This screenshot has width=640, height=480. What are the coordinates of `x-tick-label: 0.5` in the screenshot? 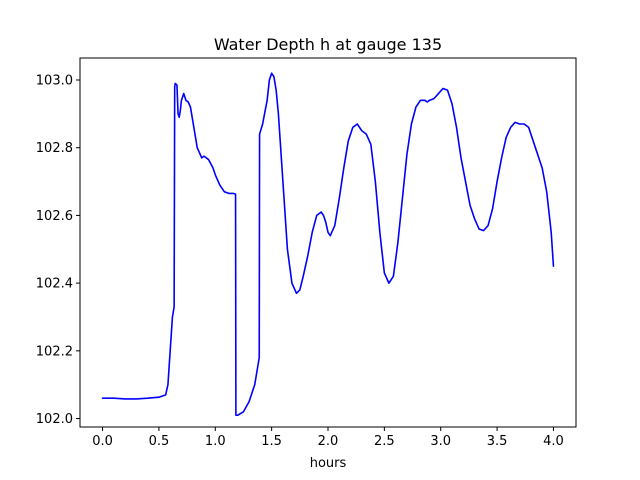 It's located at (159, 441).